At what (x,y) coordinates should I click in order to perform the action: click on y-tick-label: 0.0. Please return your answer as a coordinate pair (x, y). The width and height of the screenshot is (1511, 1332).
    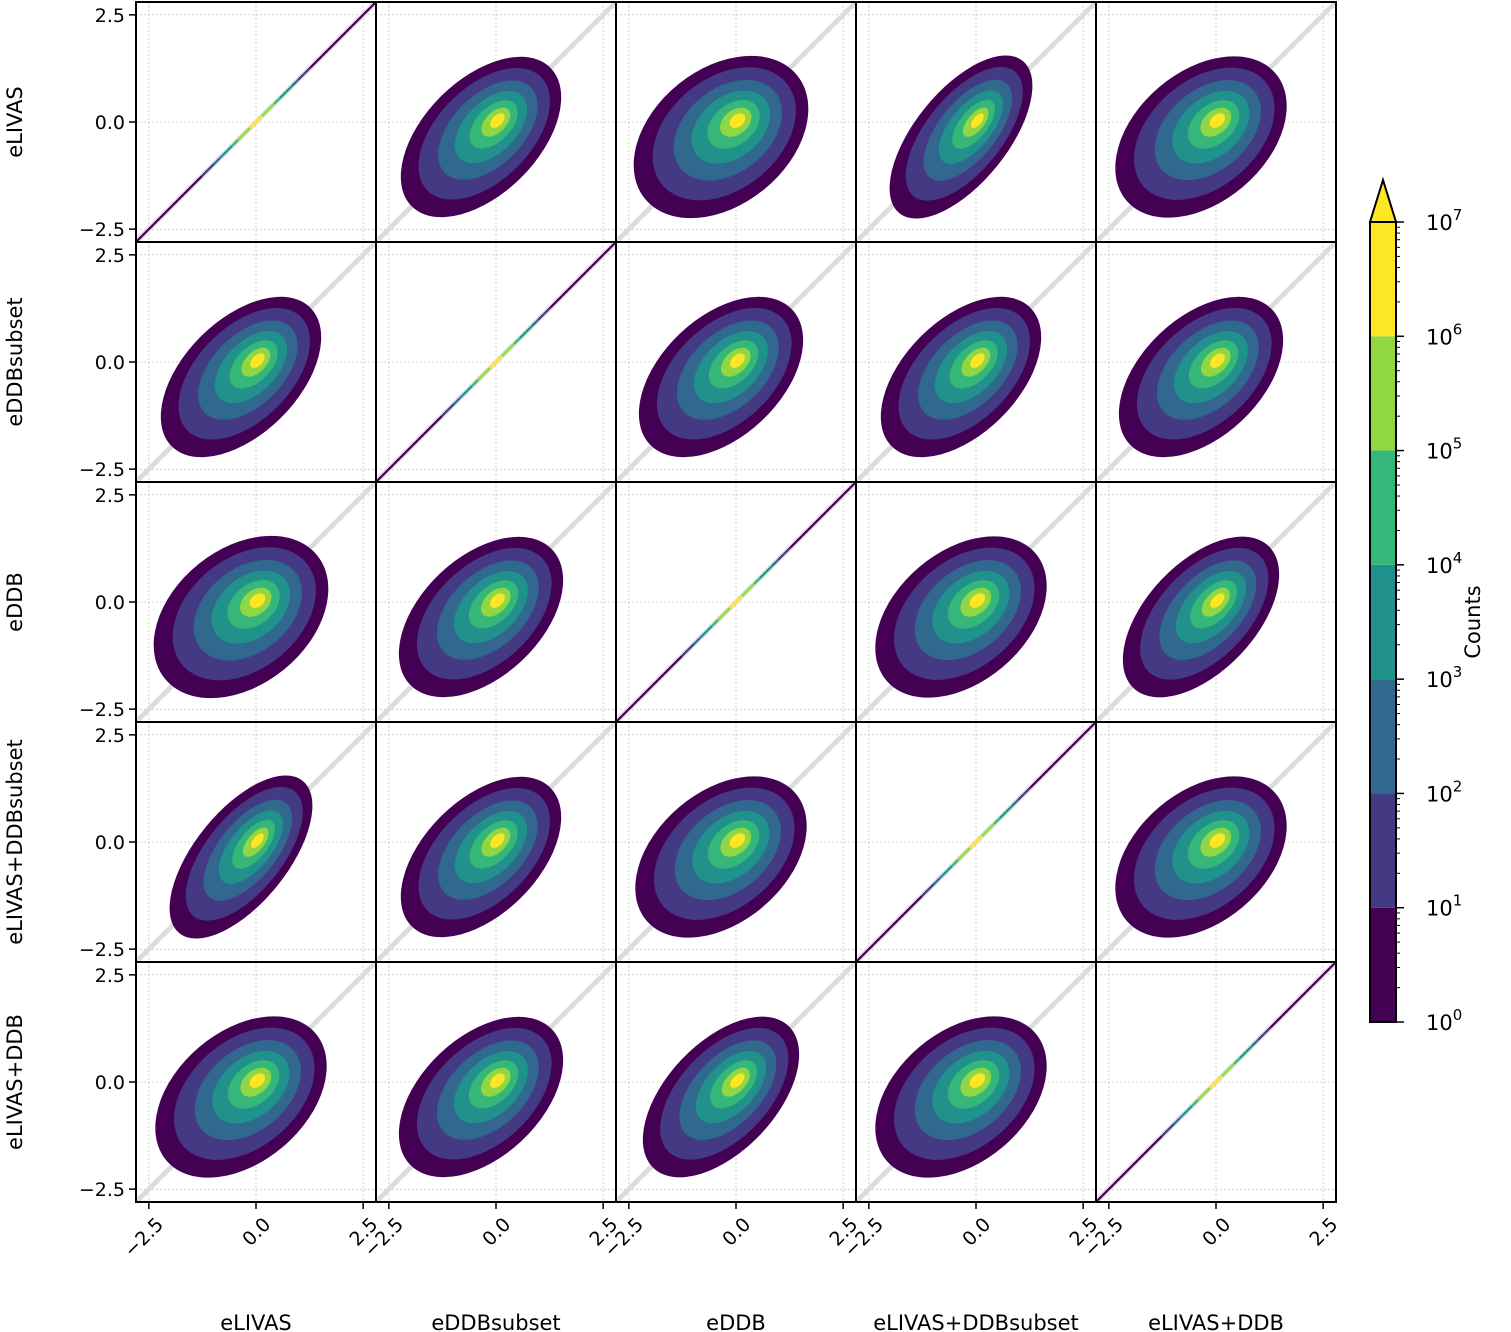
    Looking at the image, I should click on (110, 843).